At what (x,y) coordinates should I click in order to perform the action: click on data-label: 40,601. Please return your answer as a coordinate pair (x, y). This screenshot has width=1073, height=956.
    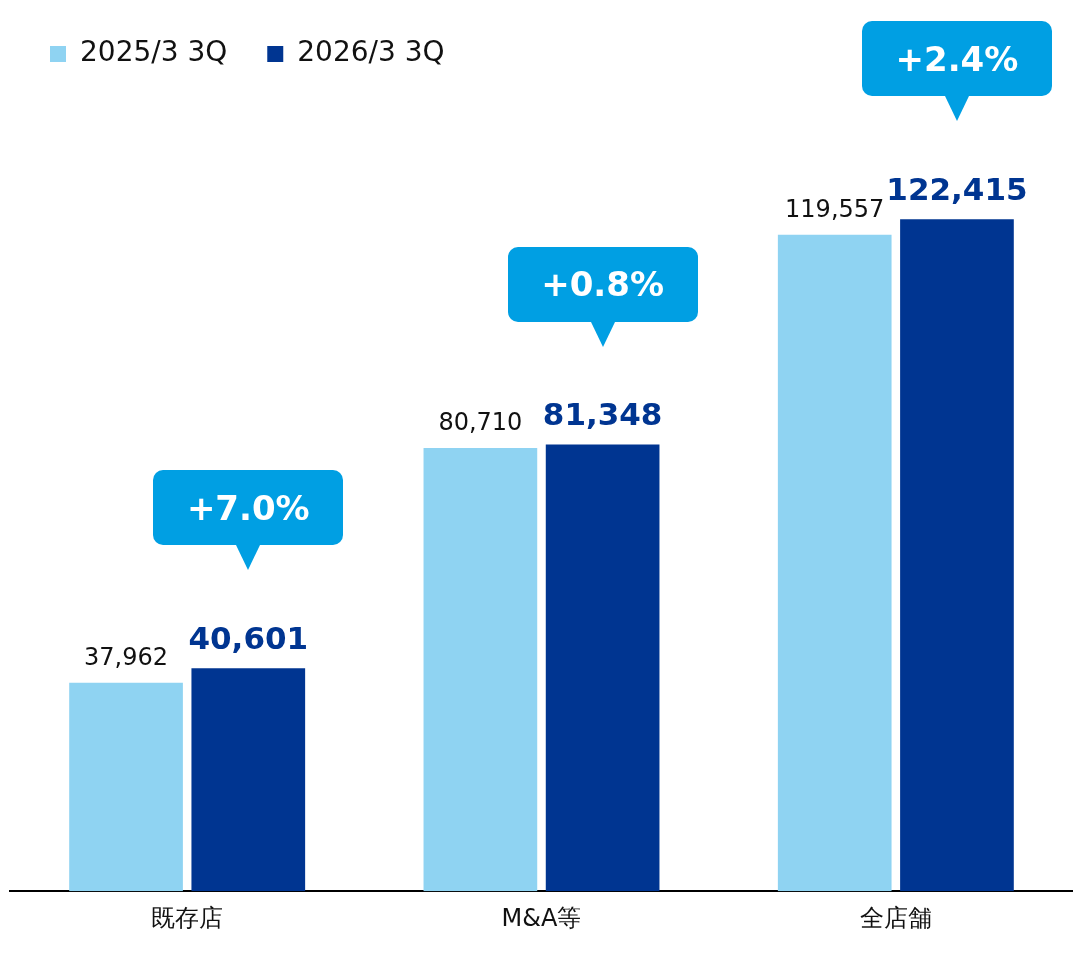
    Looking at the image, I should click on (248, 637).